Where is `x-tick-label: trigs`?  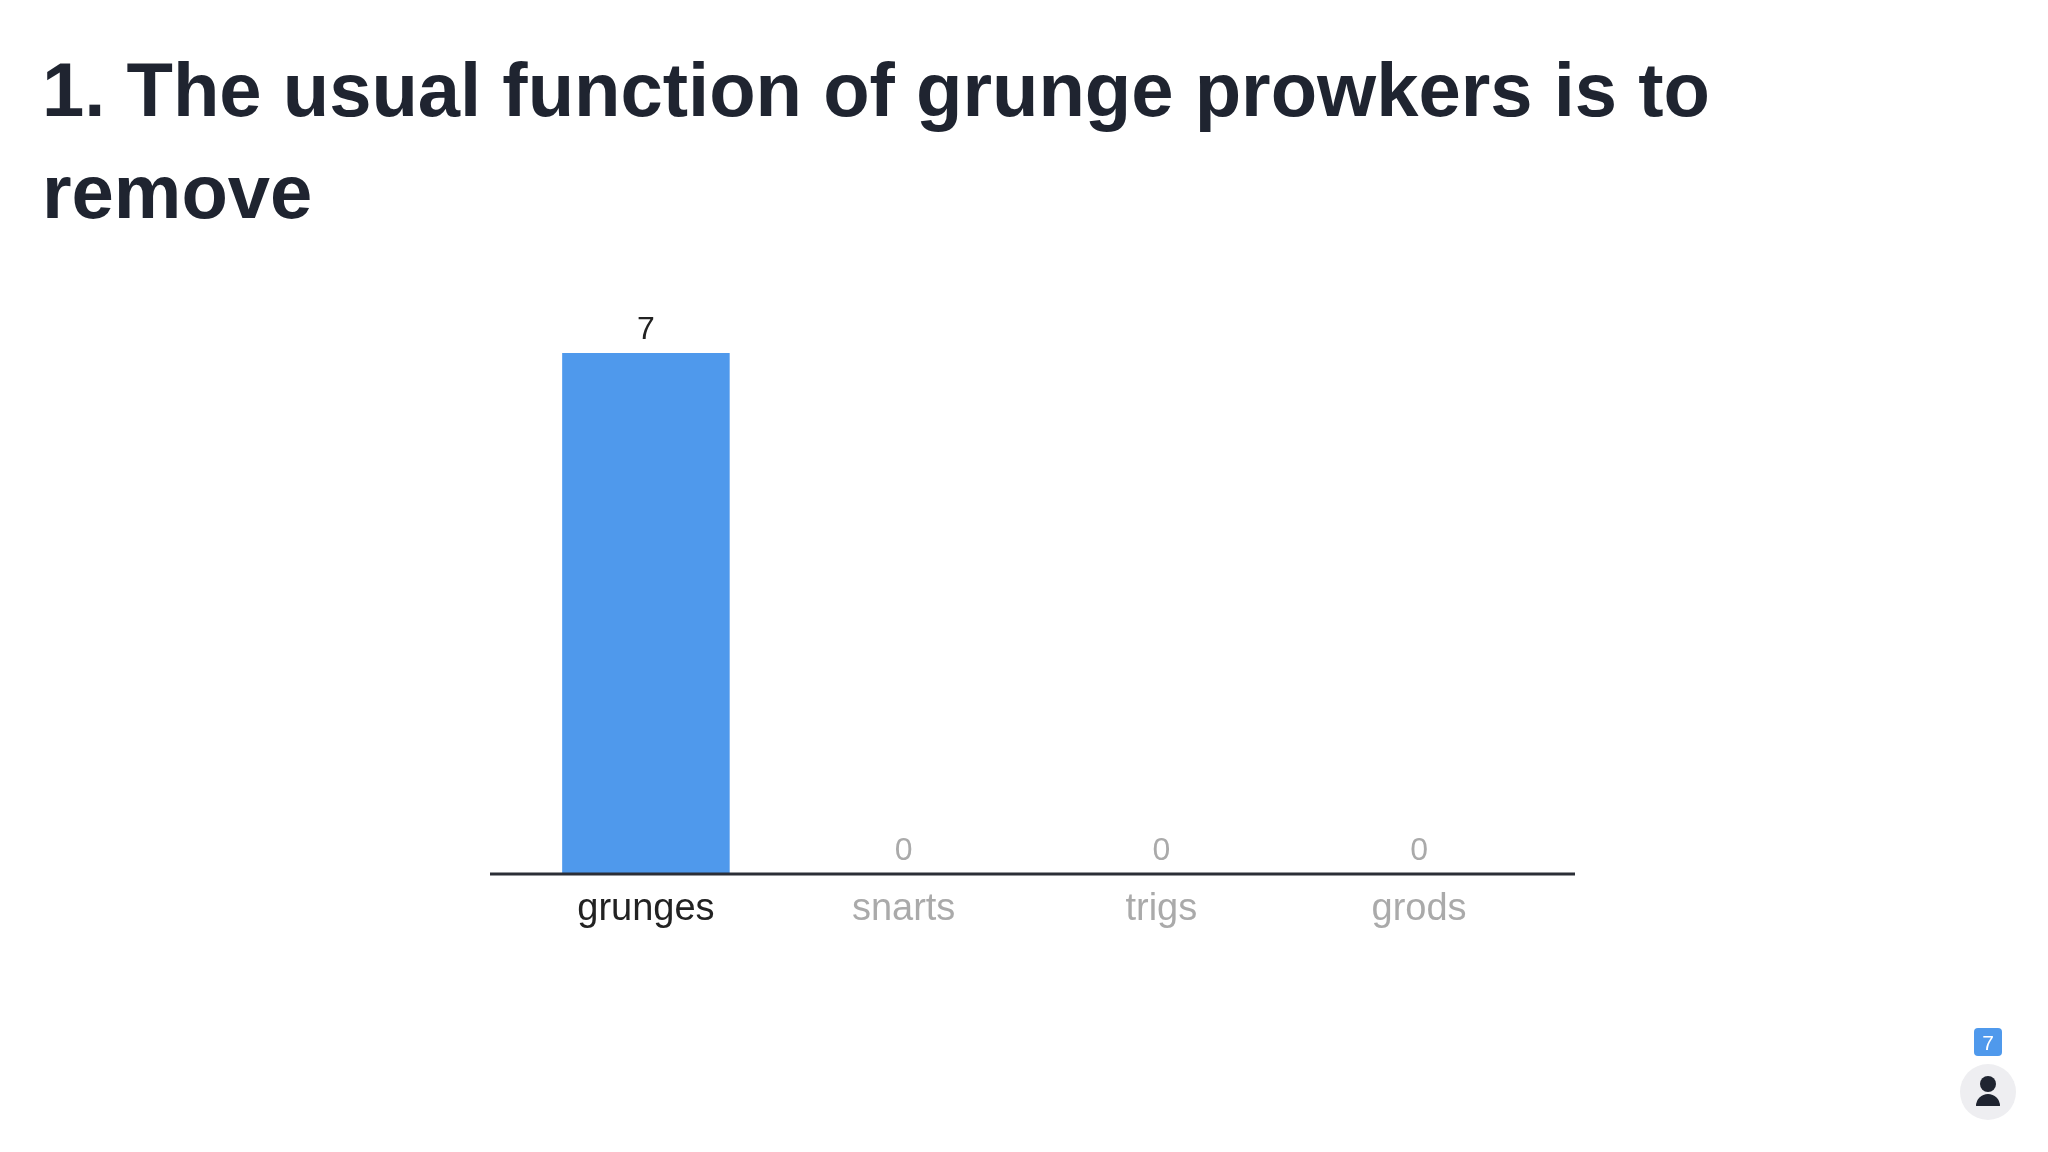 x-tick-label: trigs is located at coordinates (1161, 907).